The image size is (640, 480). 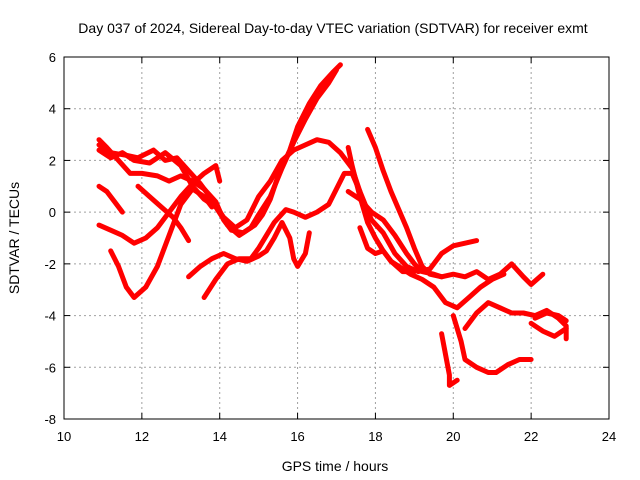 I want to click on y-tick-label: 4, so click(x=52, y=109).